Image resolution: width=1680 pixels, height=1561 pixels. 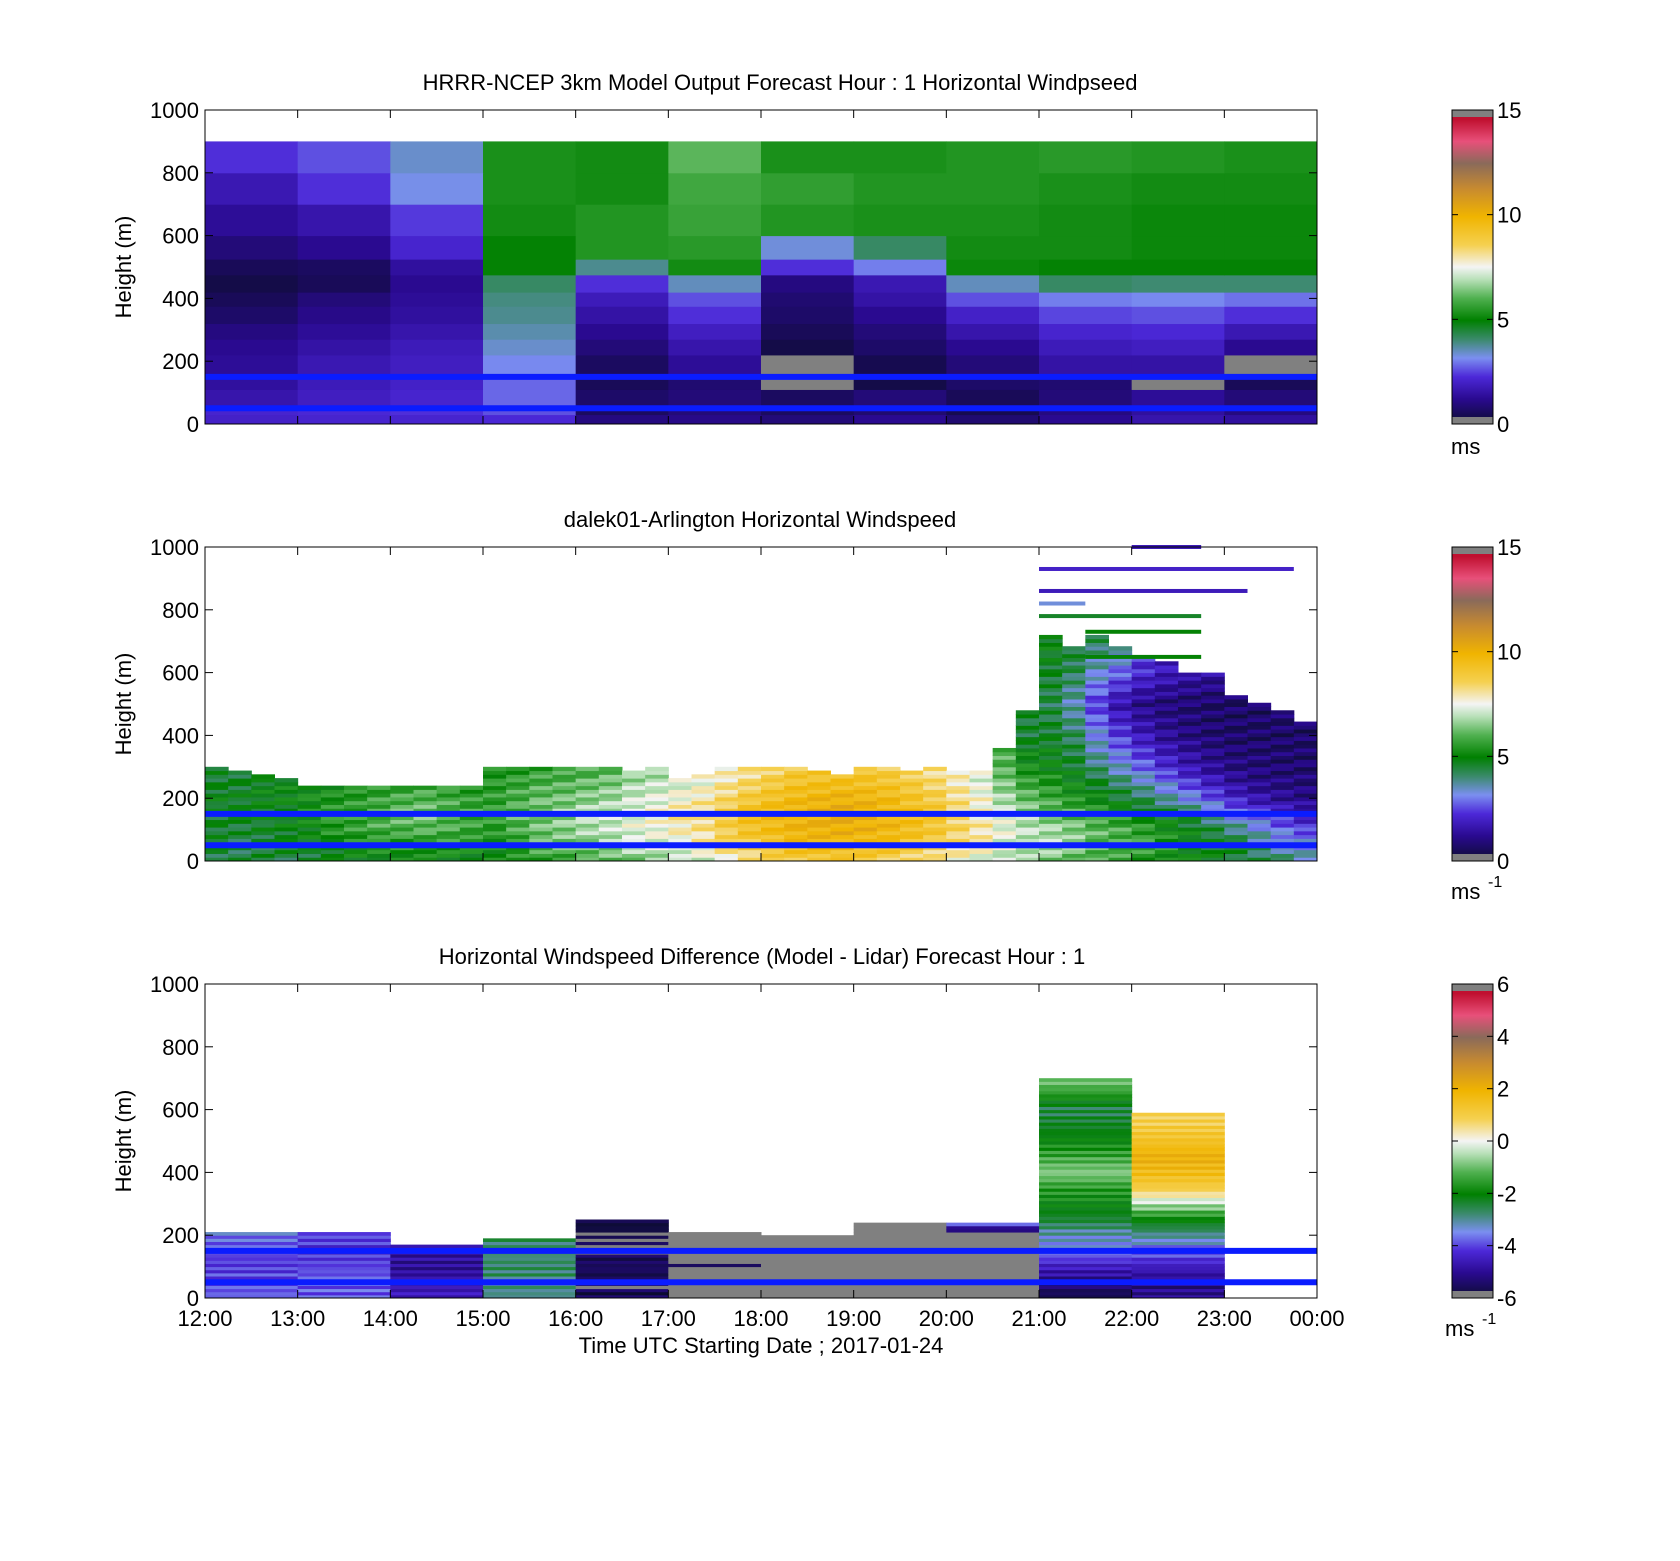 I want to click on colorbar-tick-label: 0, so click(x=1503, y=861).